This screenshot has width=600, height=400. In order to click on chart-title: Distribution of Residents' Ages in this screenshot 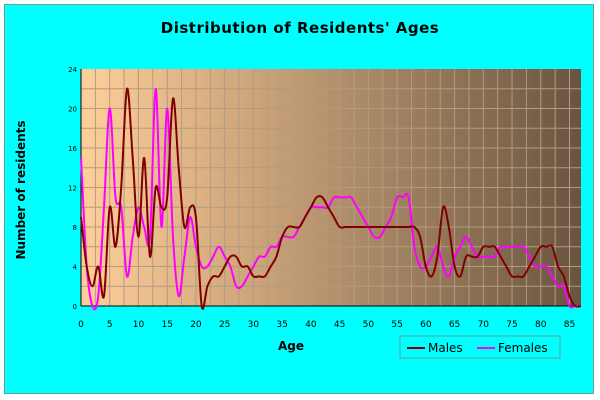, I will do `click(300, 28)`.